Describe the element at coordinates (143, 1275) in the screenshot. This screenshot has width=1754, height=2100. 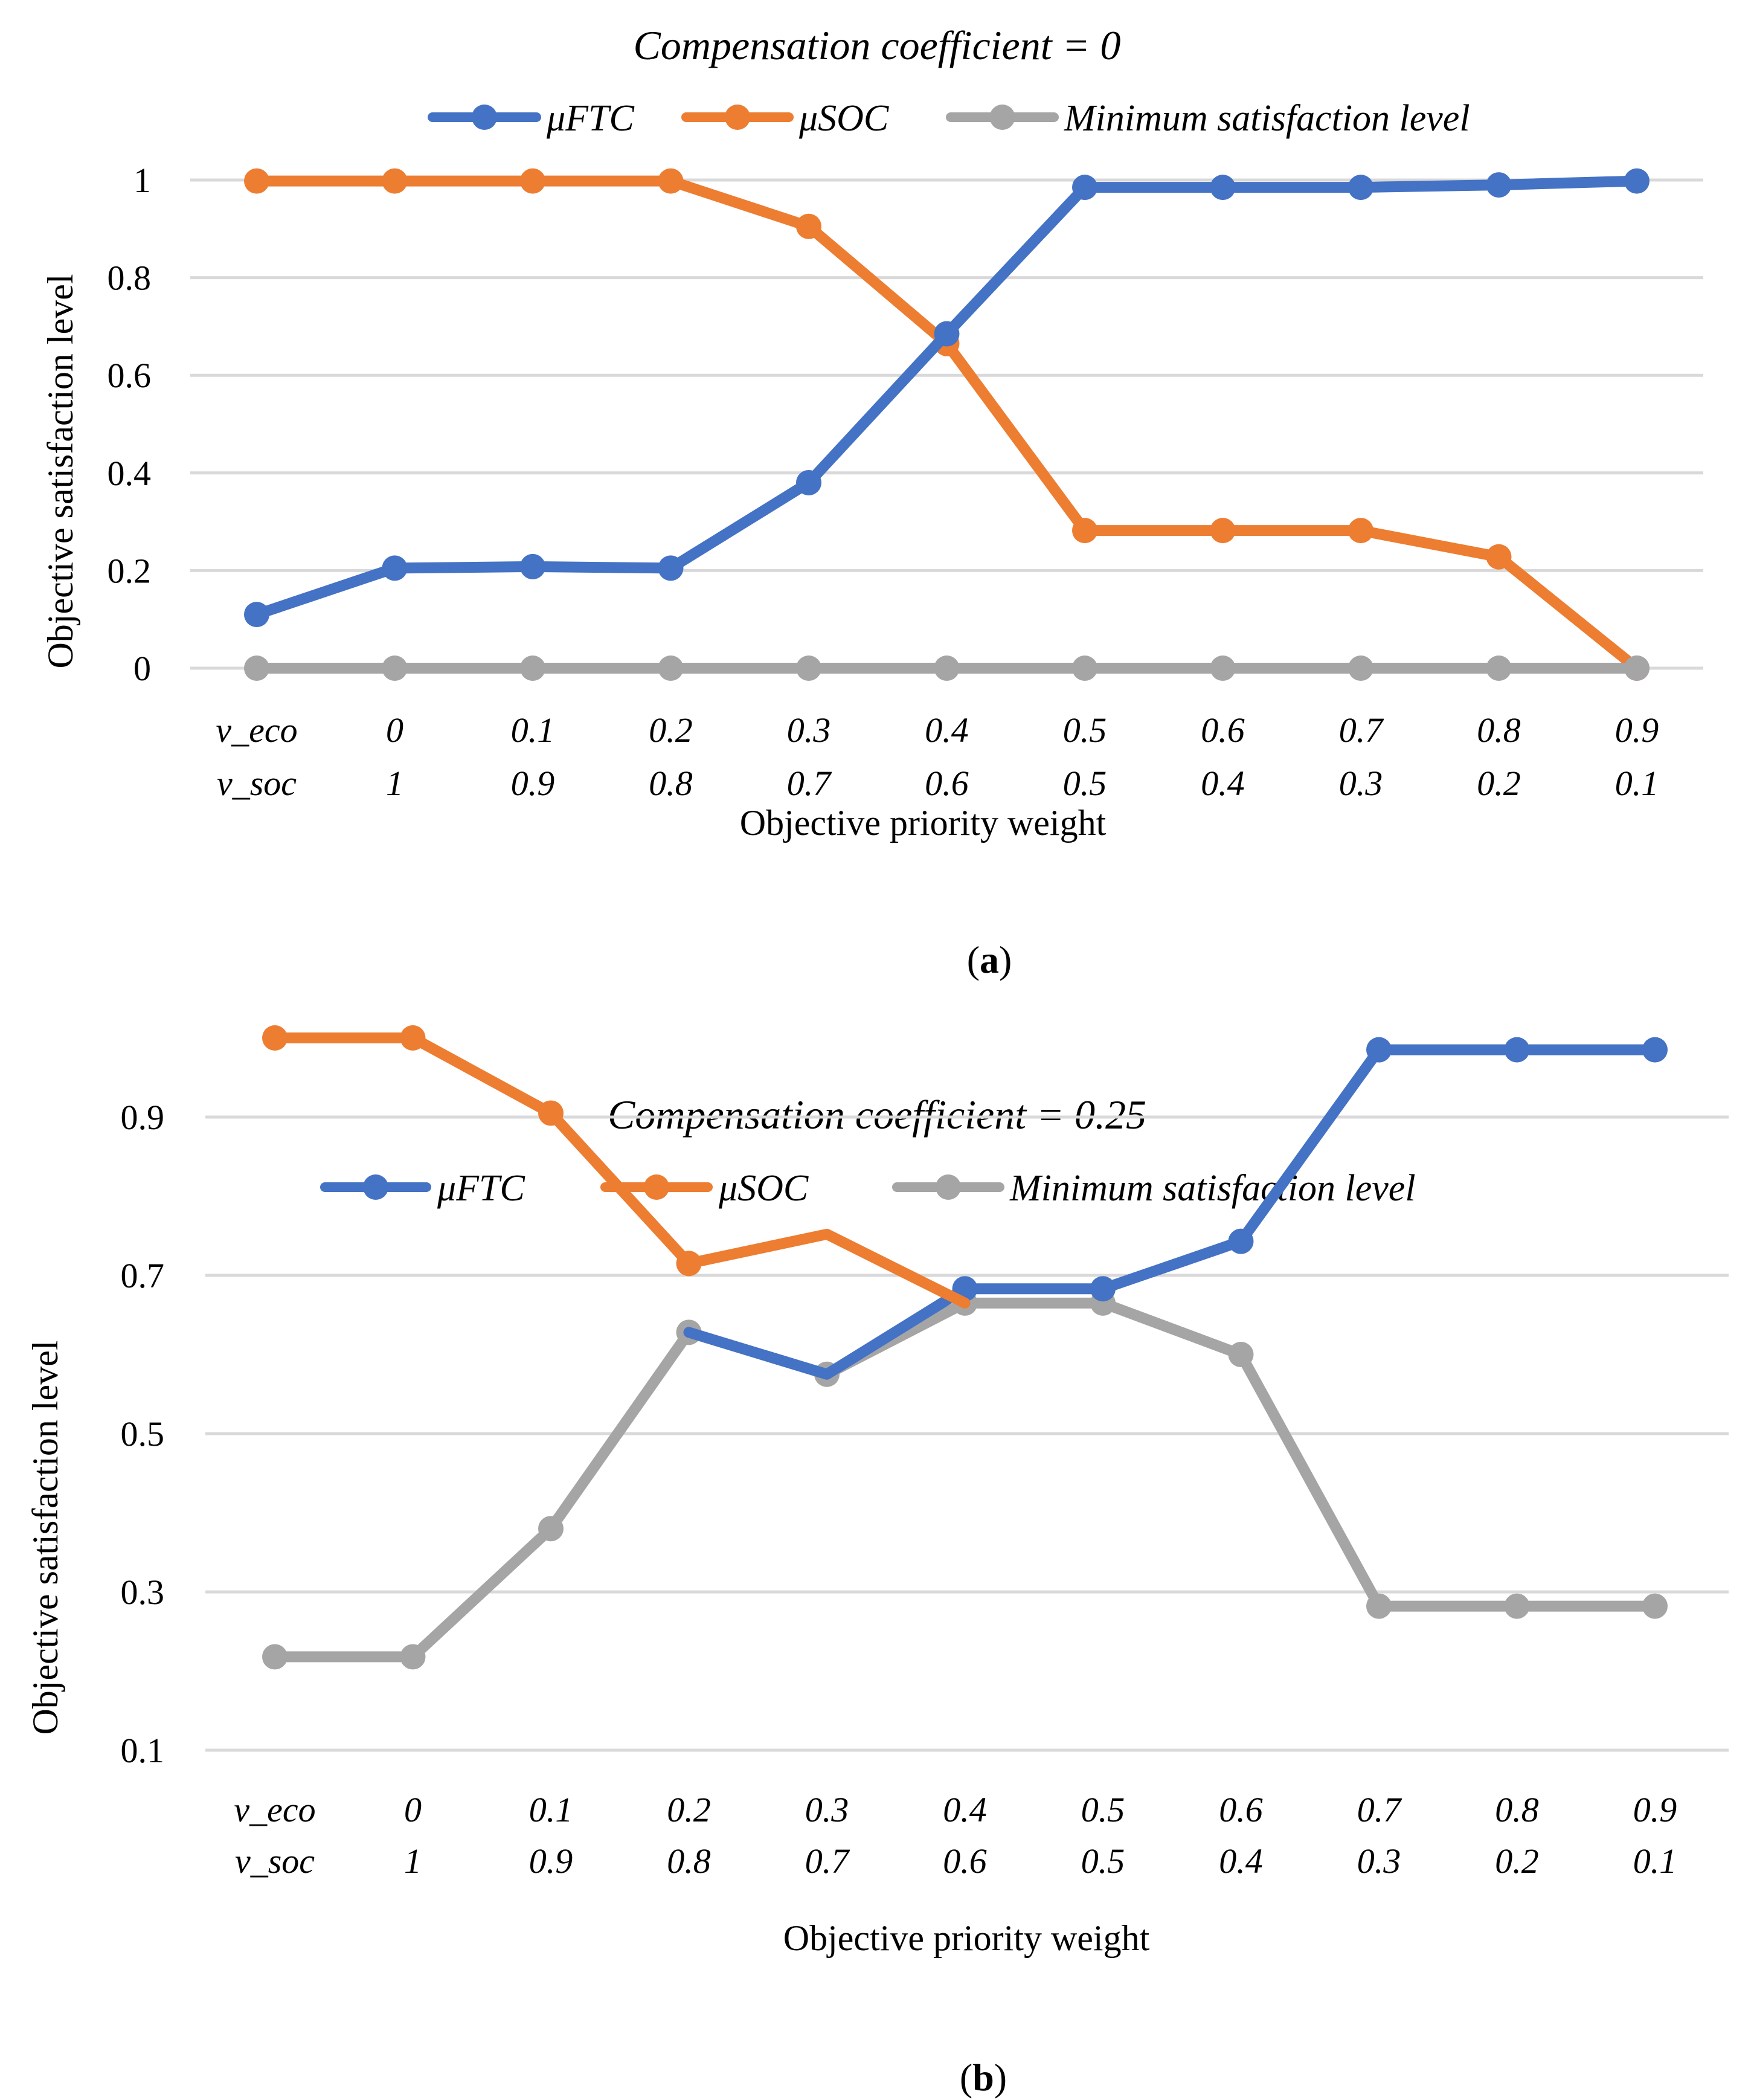
I see `y-tick-label: 0.7` at that location.